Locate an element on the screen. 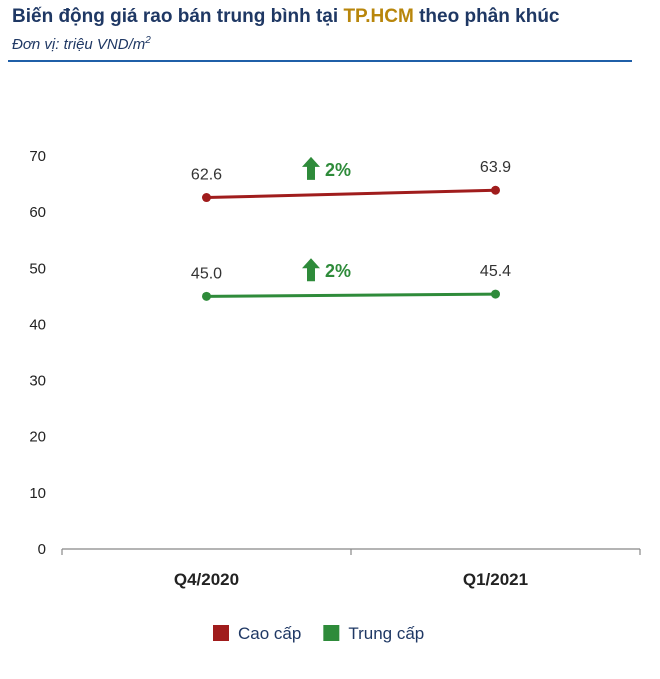 This screenshot has width=660, height=679. y-tick-label: 40 is located at coordinates (37, 324).